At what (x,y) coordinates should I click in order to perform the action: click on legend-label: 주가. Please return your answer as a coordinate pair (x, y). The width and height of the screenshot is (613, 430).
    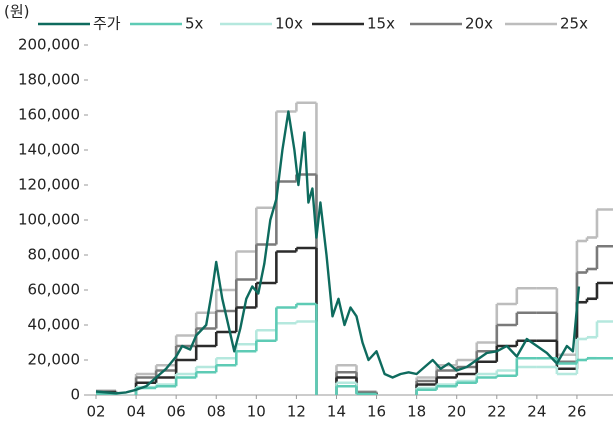
    Looking at the image, I should click on (107, 24).